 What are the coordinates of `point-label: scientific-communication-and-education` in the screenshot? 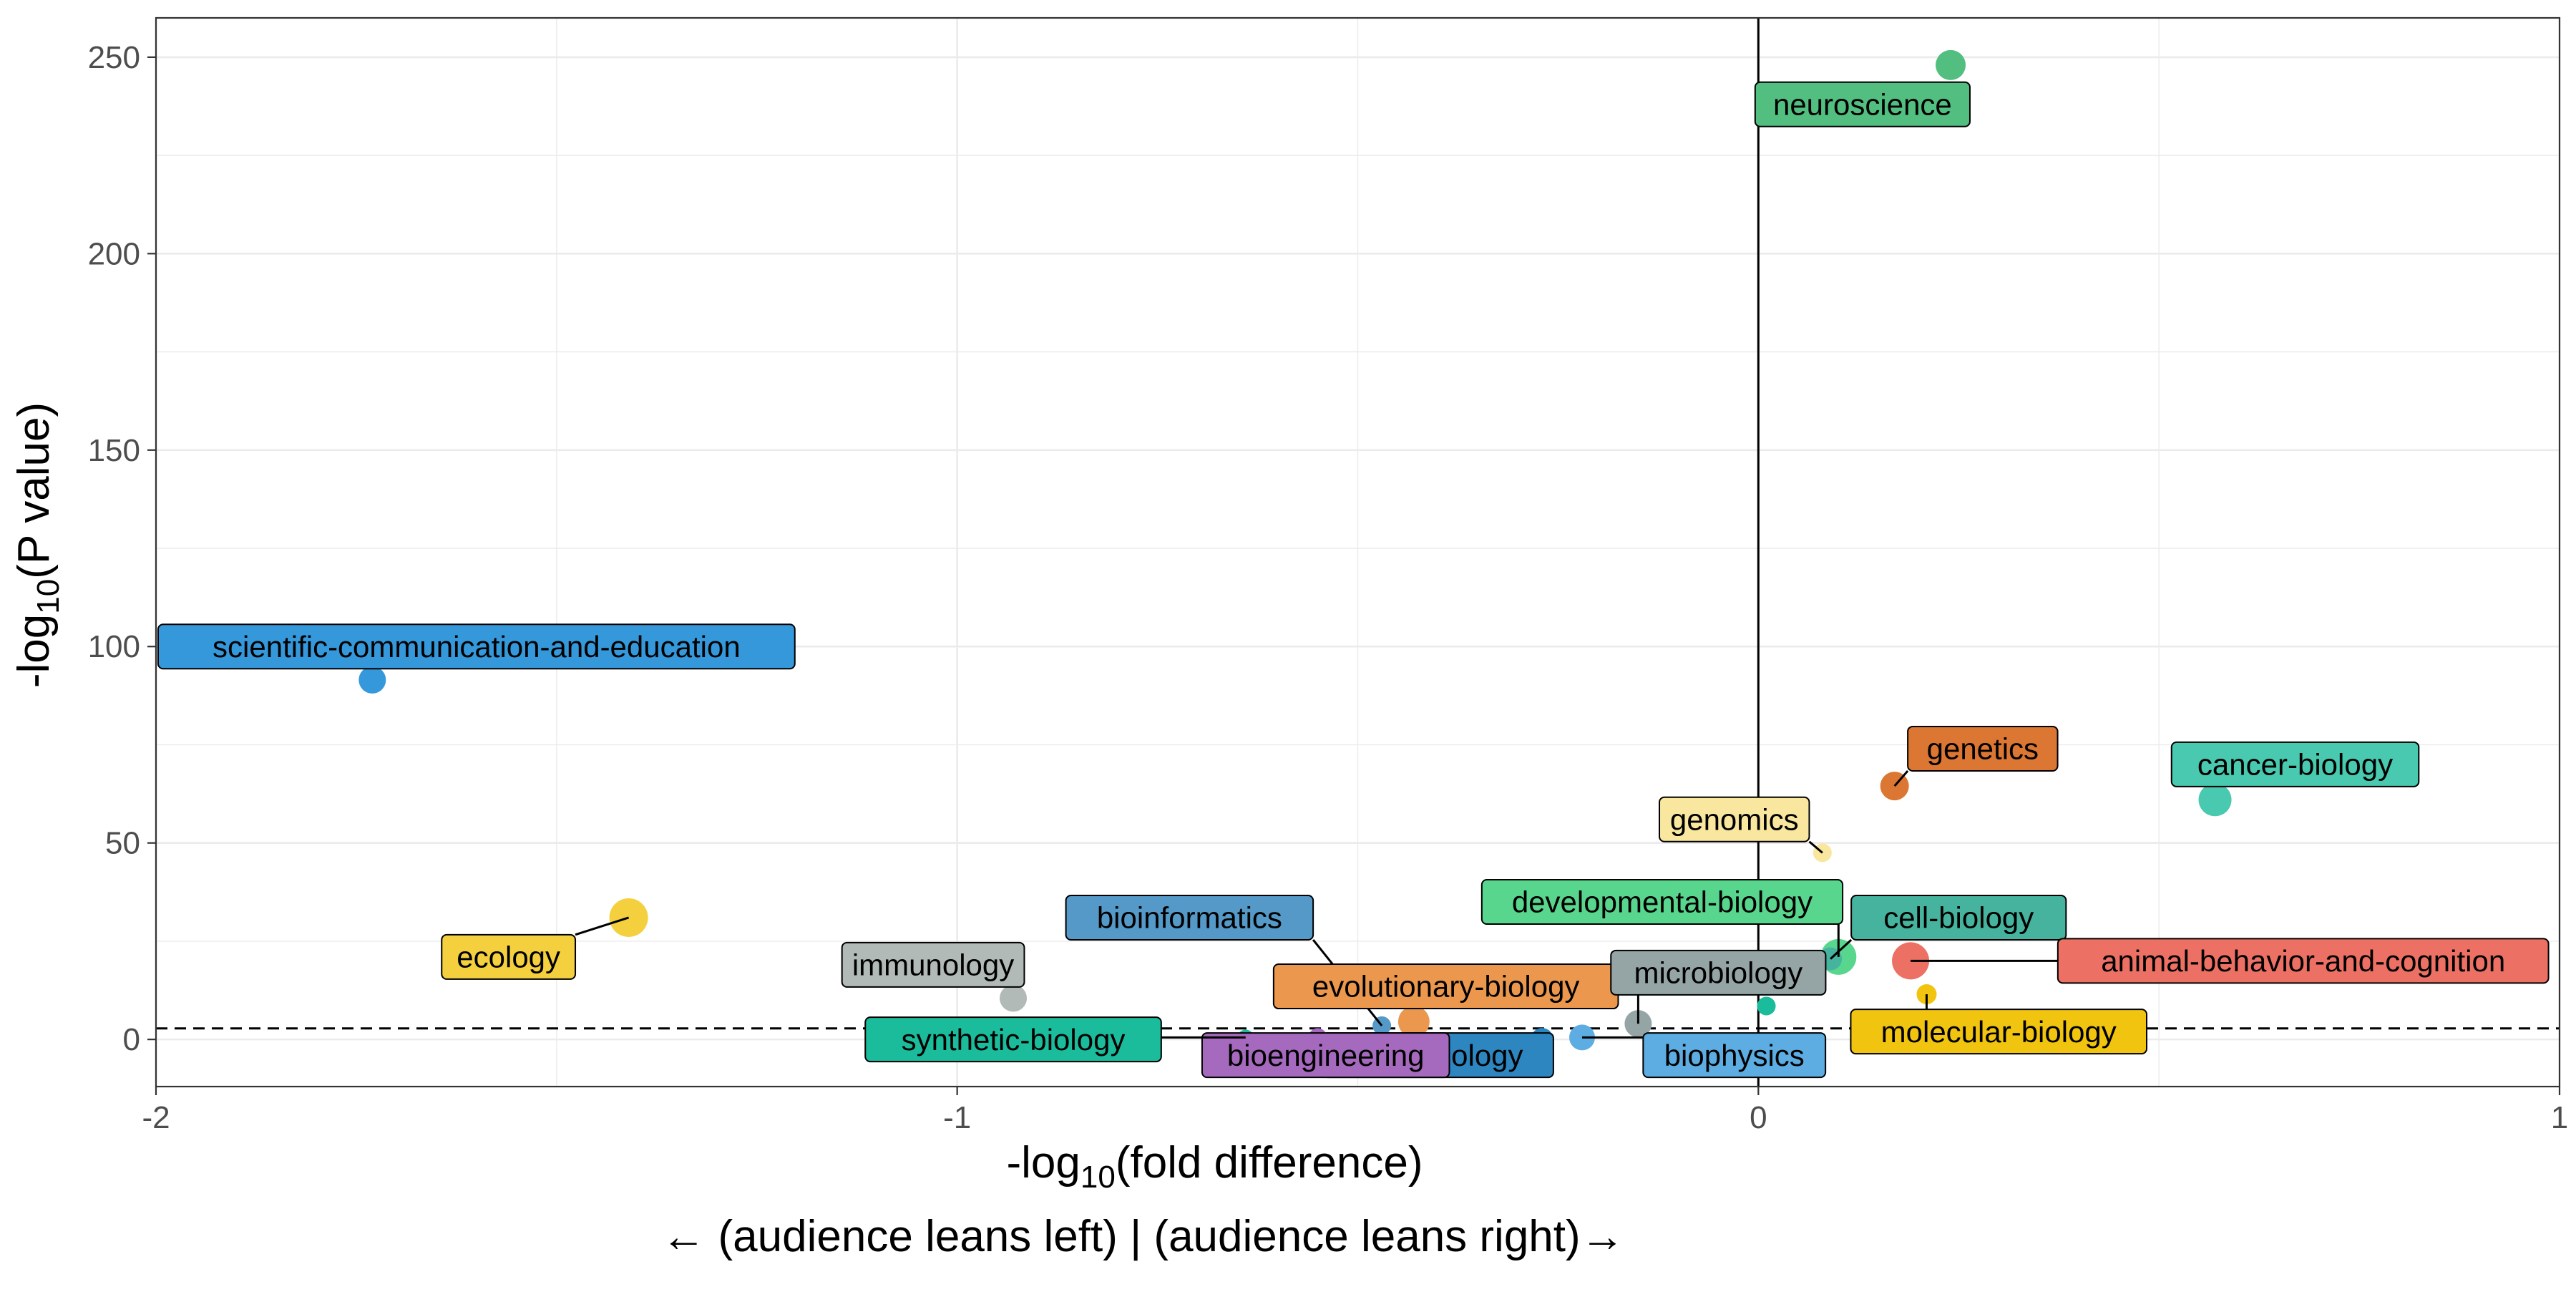 It's located at (477, 647).